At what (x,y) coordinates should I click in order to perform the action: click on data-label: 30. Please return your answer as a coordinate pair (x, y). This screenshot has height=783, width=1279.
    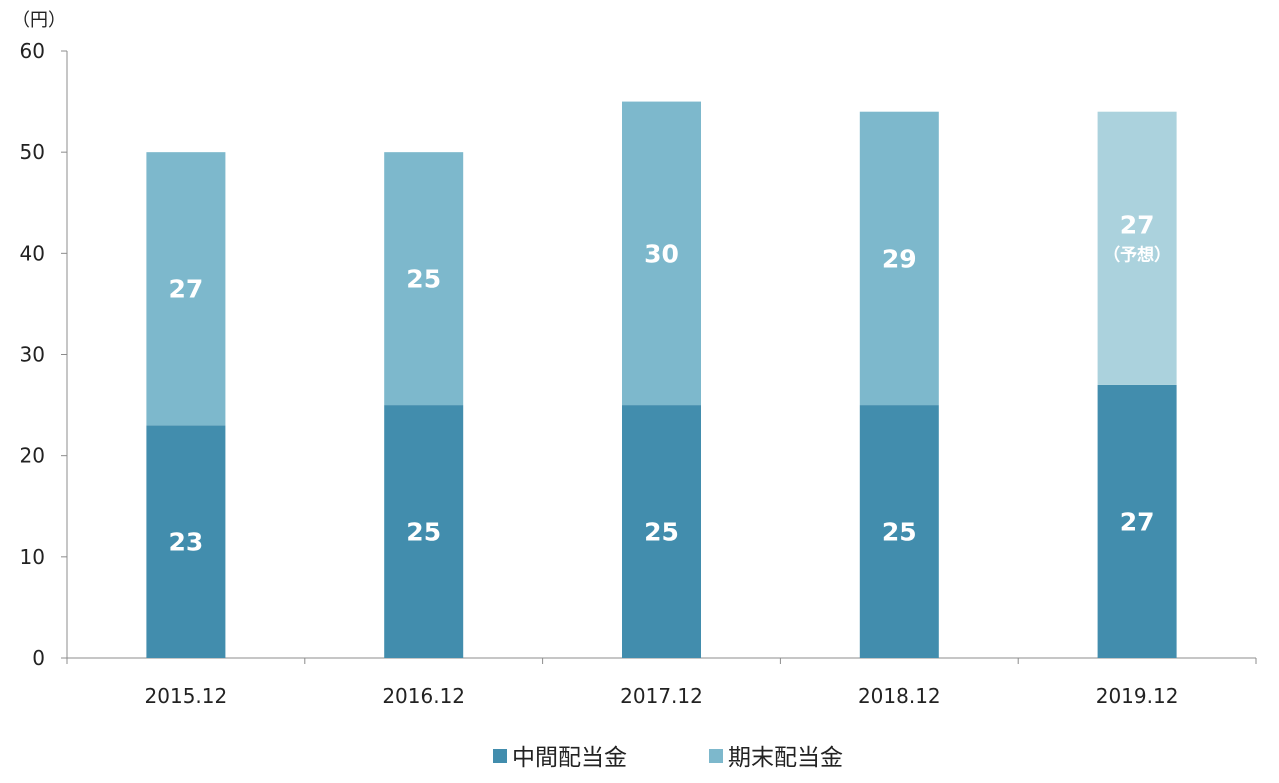
    Looking at the image, I should click on (661, 253).